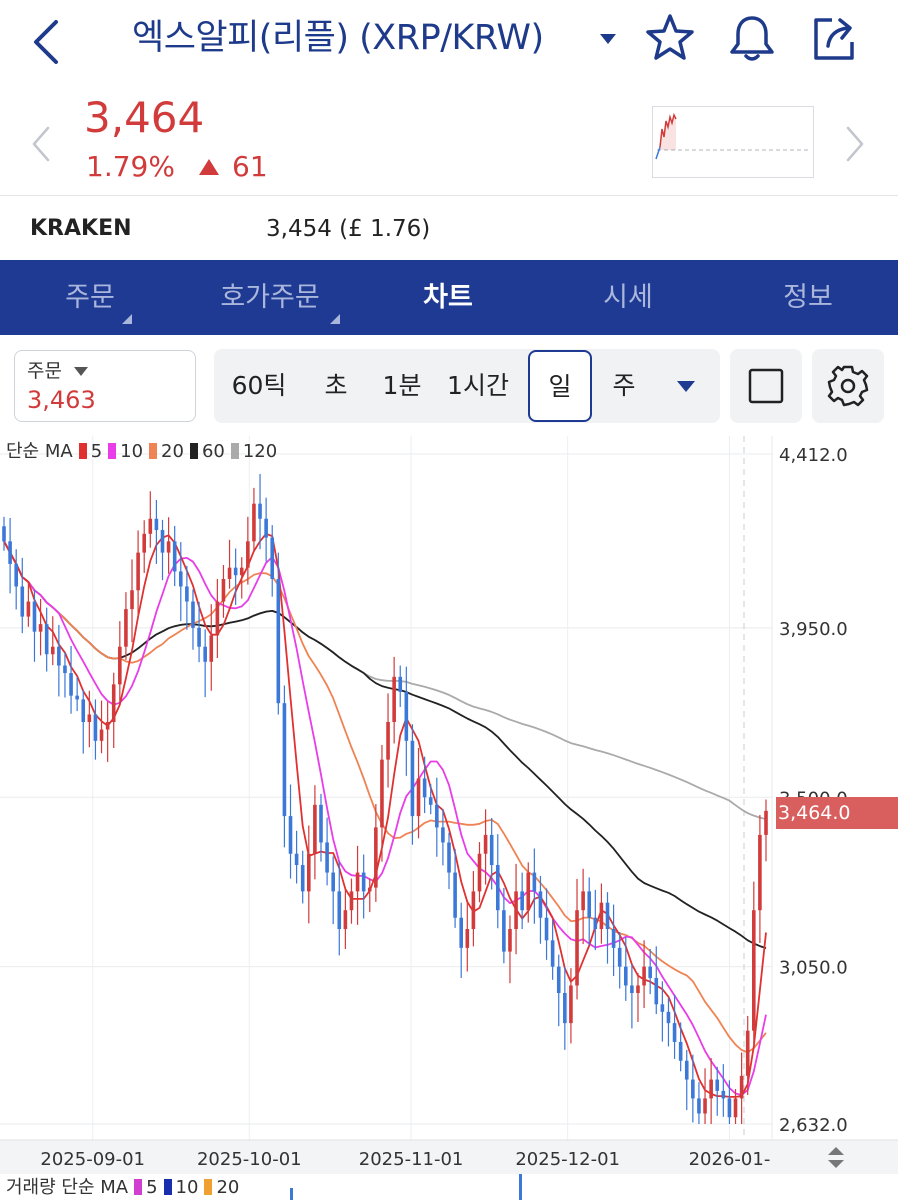 The width and height of the screenshot is (898, 1200). I want to click on star-icon, so click(670, 38).